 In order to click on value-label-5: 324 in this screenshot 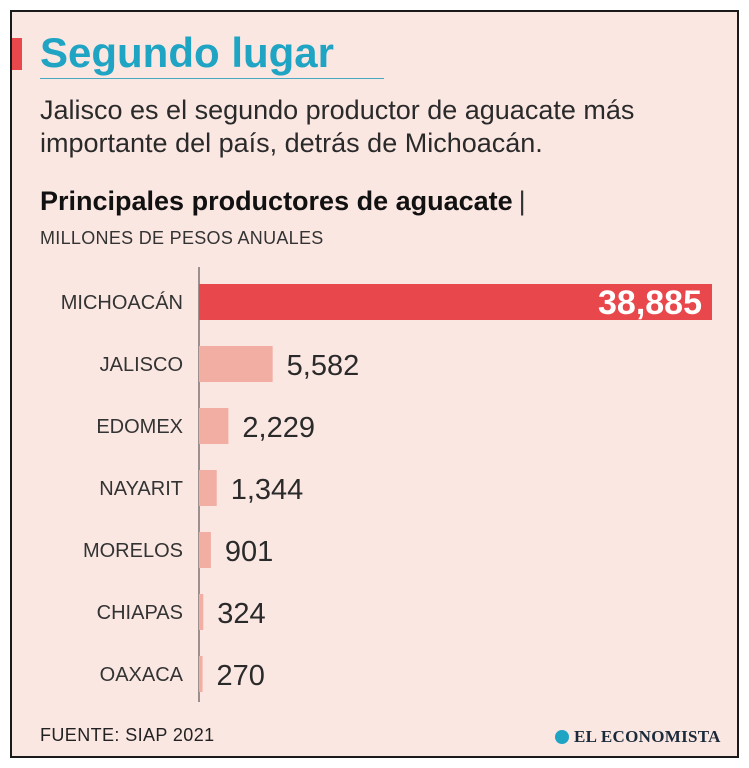, I will do `click(241, 614)`.